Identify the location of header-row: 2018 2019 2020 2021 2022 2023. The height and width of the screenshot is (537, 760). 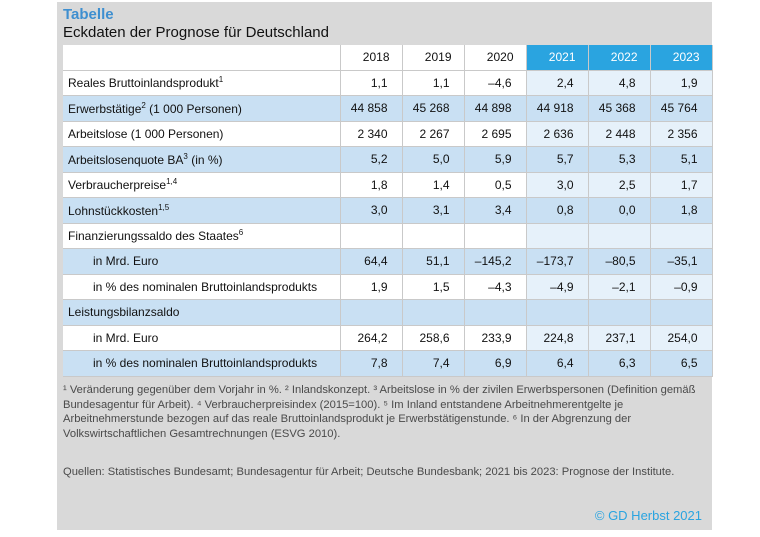
(388, 58).